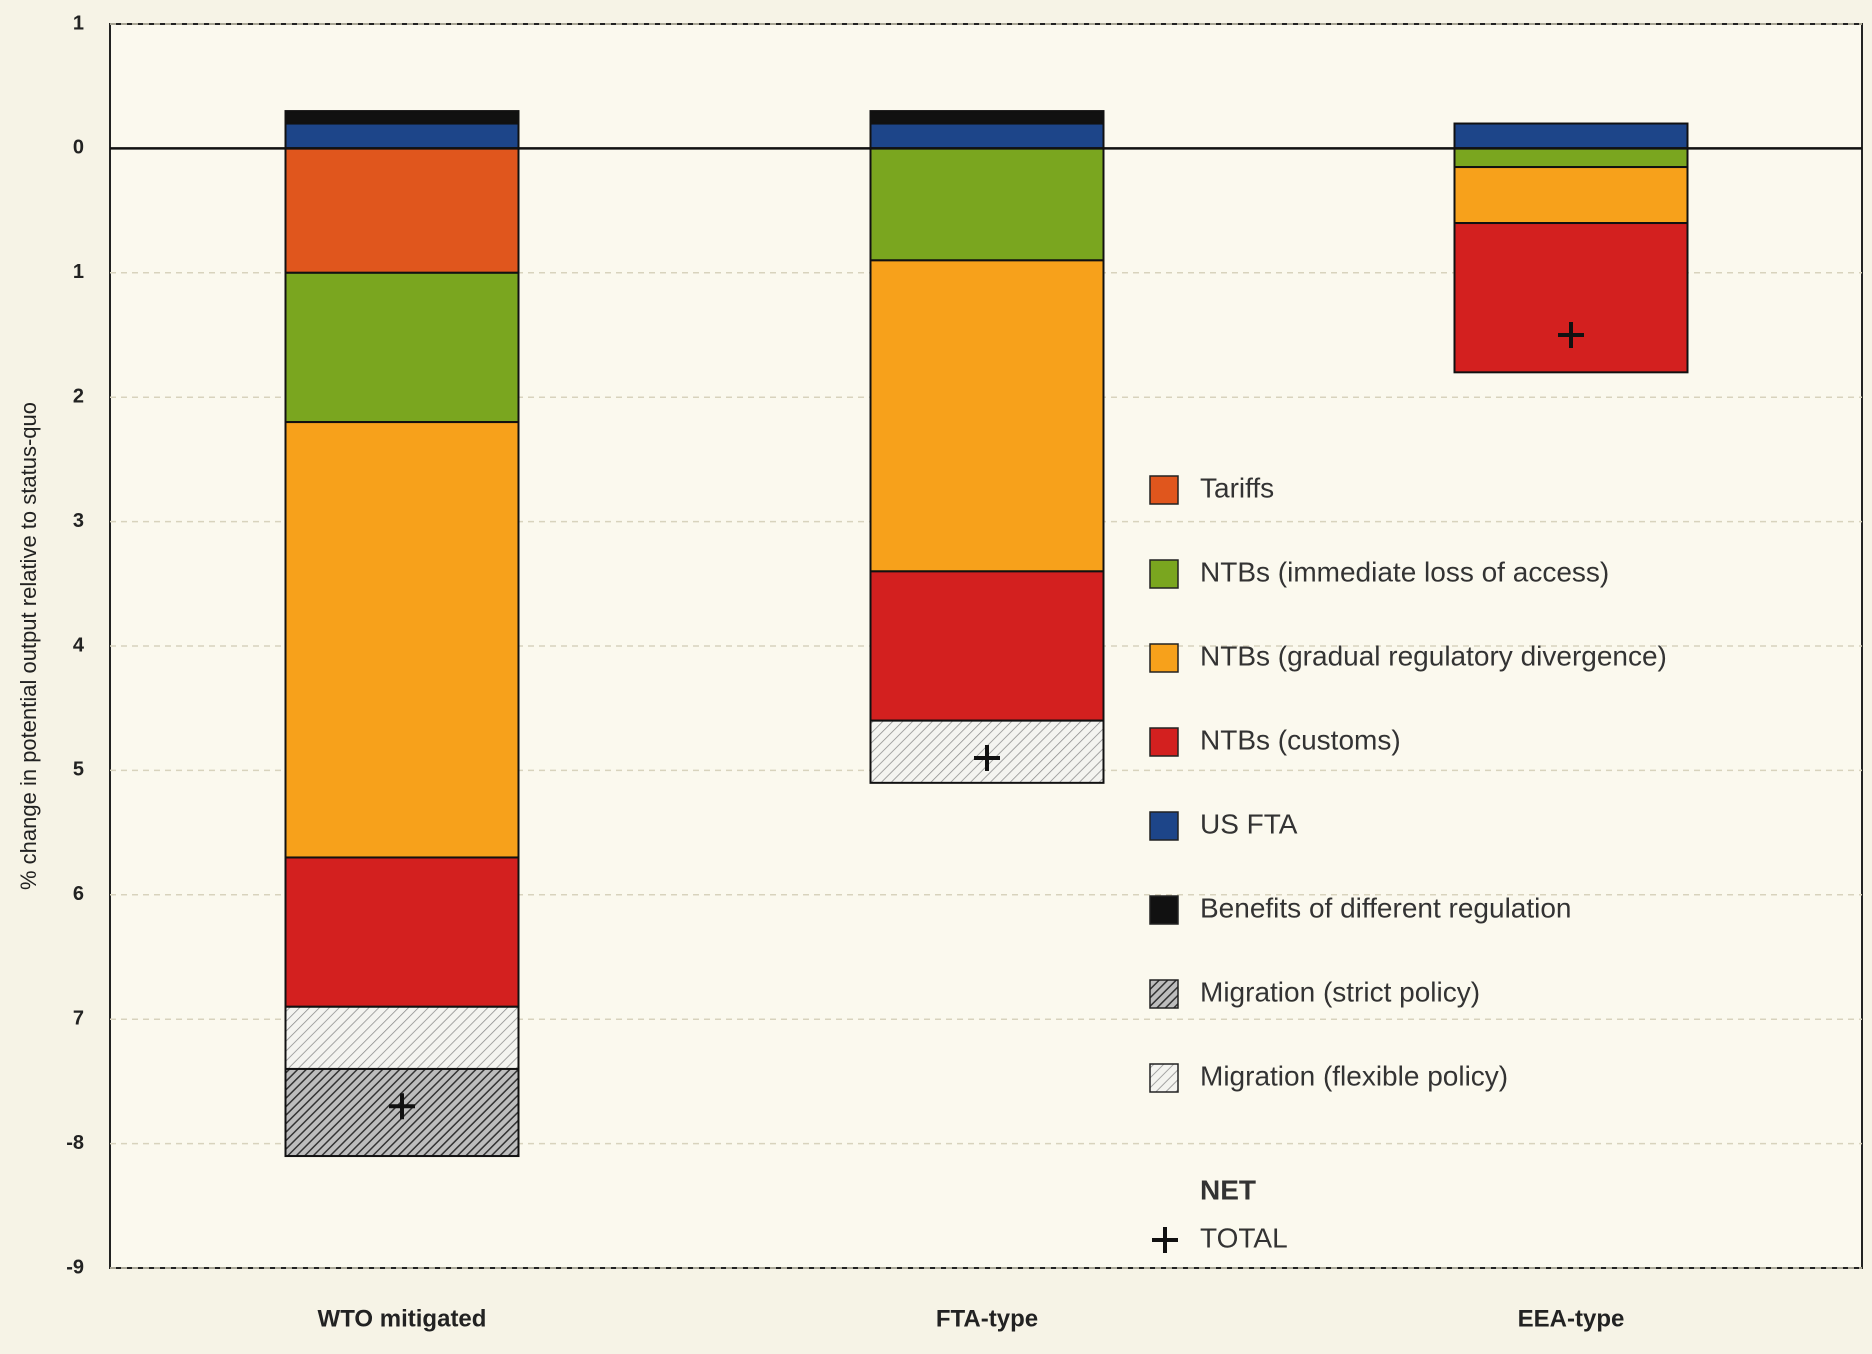 The height and width of the screenshot is (1354, 1872). Describe the element at coordinates (1404, 571) in the screenshot. I see `legend-label: NTBs (immediate loss of access)` at that location.